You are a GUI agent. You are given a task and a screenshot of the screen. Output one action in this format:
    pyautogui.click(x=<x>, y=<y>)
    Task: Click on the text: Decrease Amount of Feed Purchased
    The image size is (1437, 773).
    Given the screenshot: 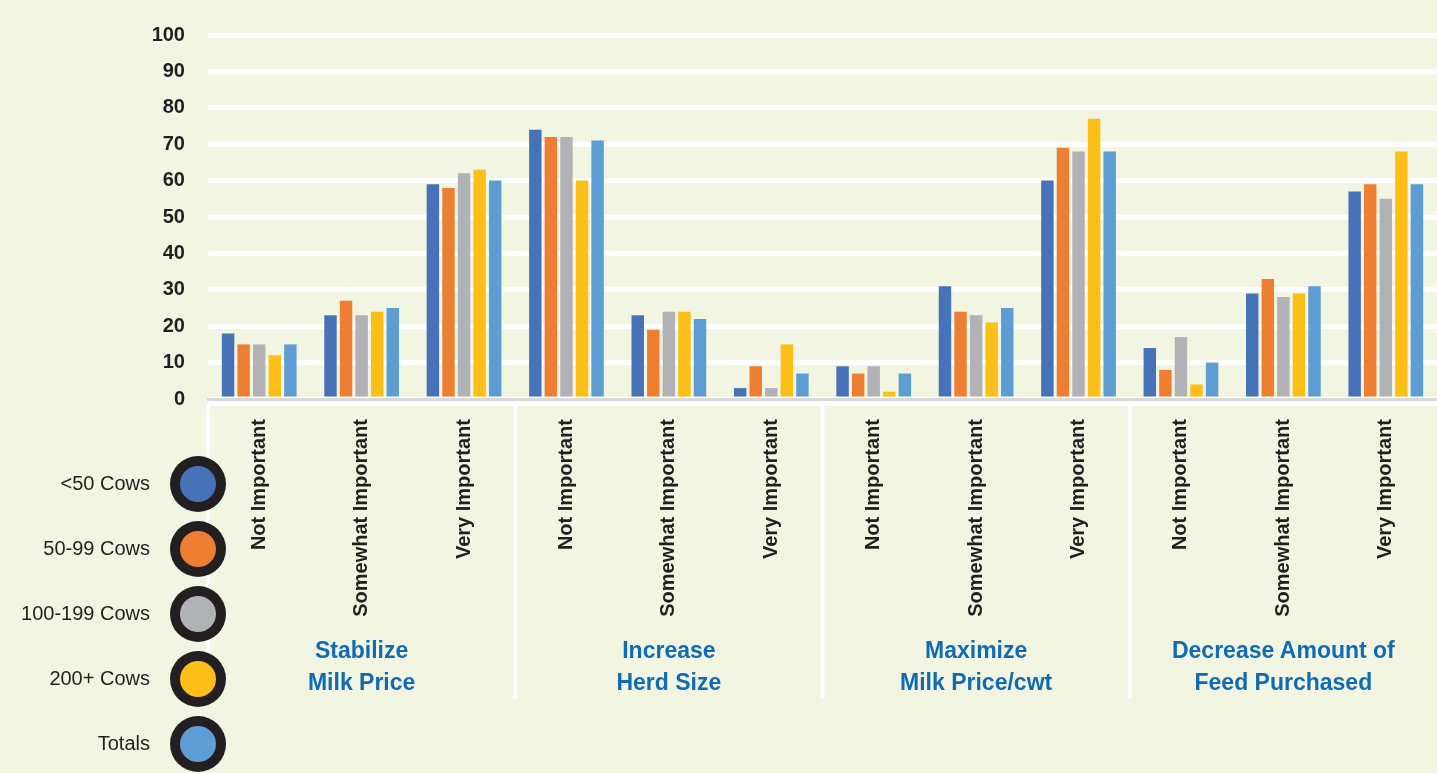 What is the action you would take?
    pyautogui.click(x=1283, y=666)
    